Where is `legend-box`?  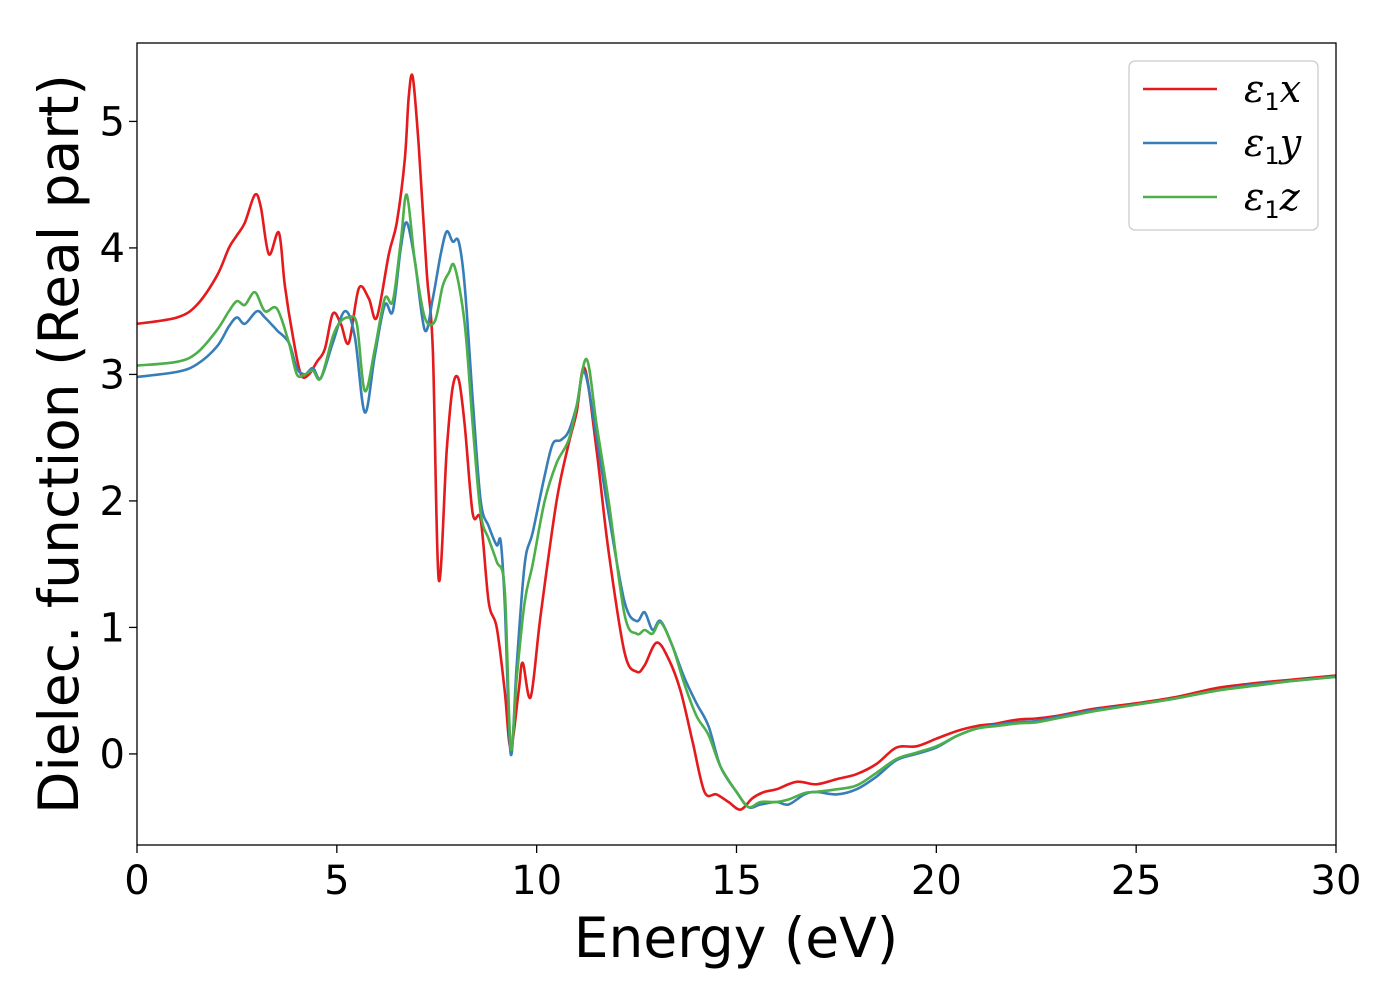
legend-box is located at coordinates (1223, 145).